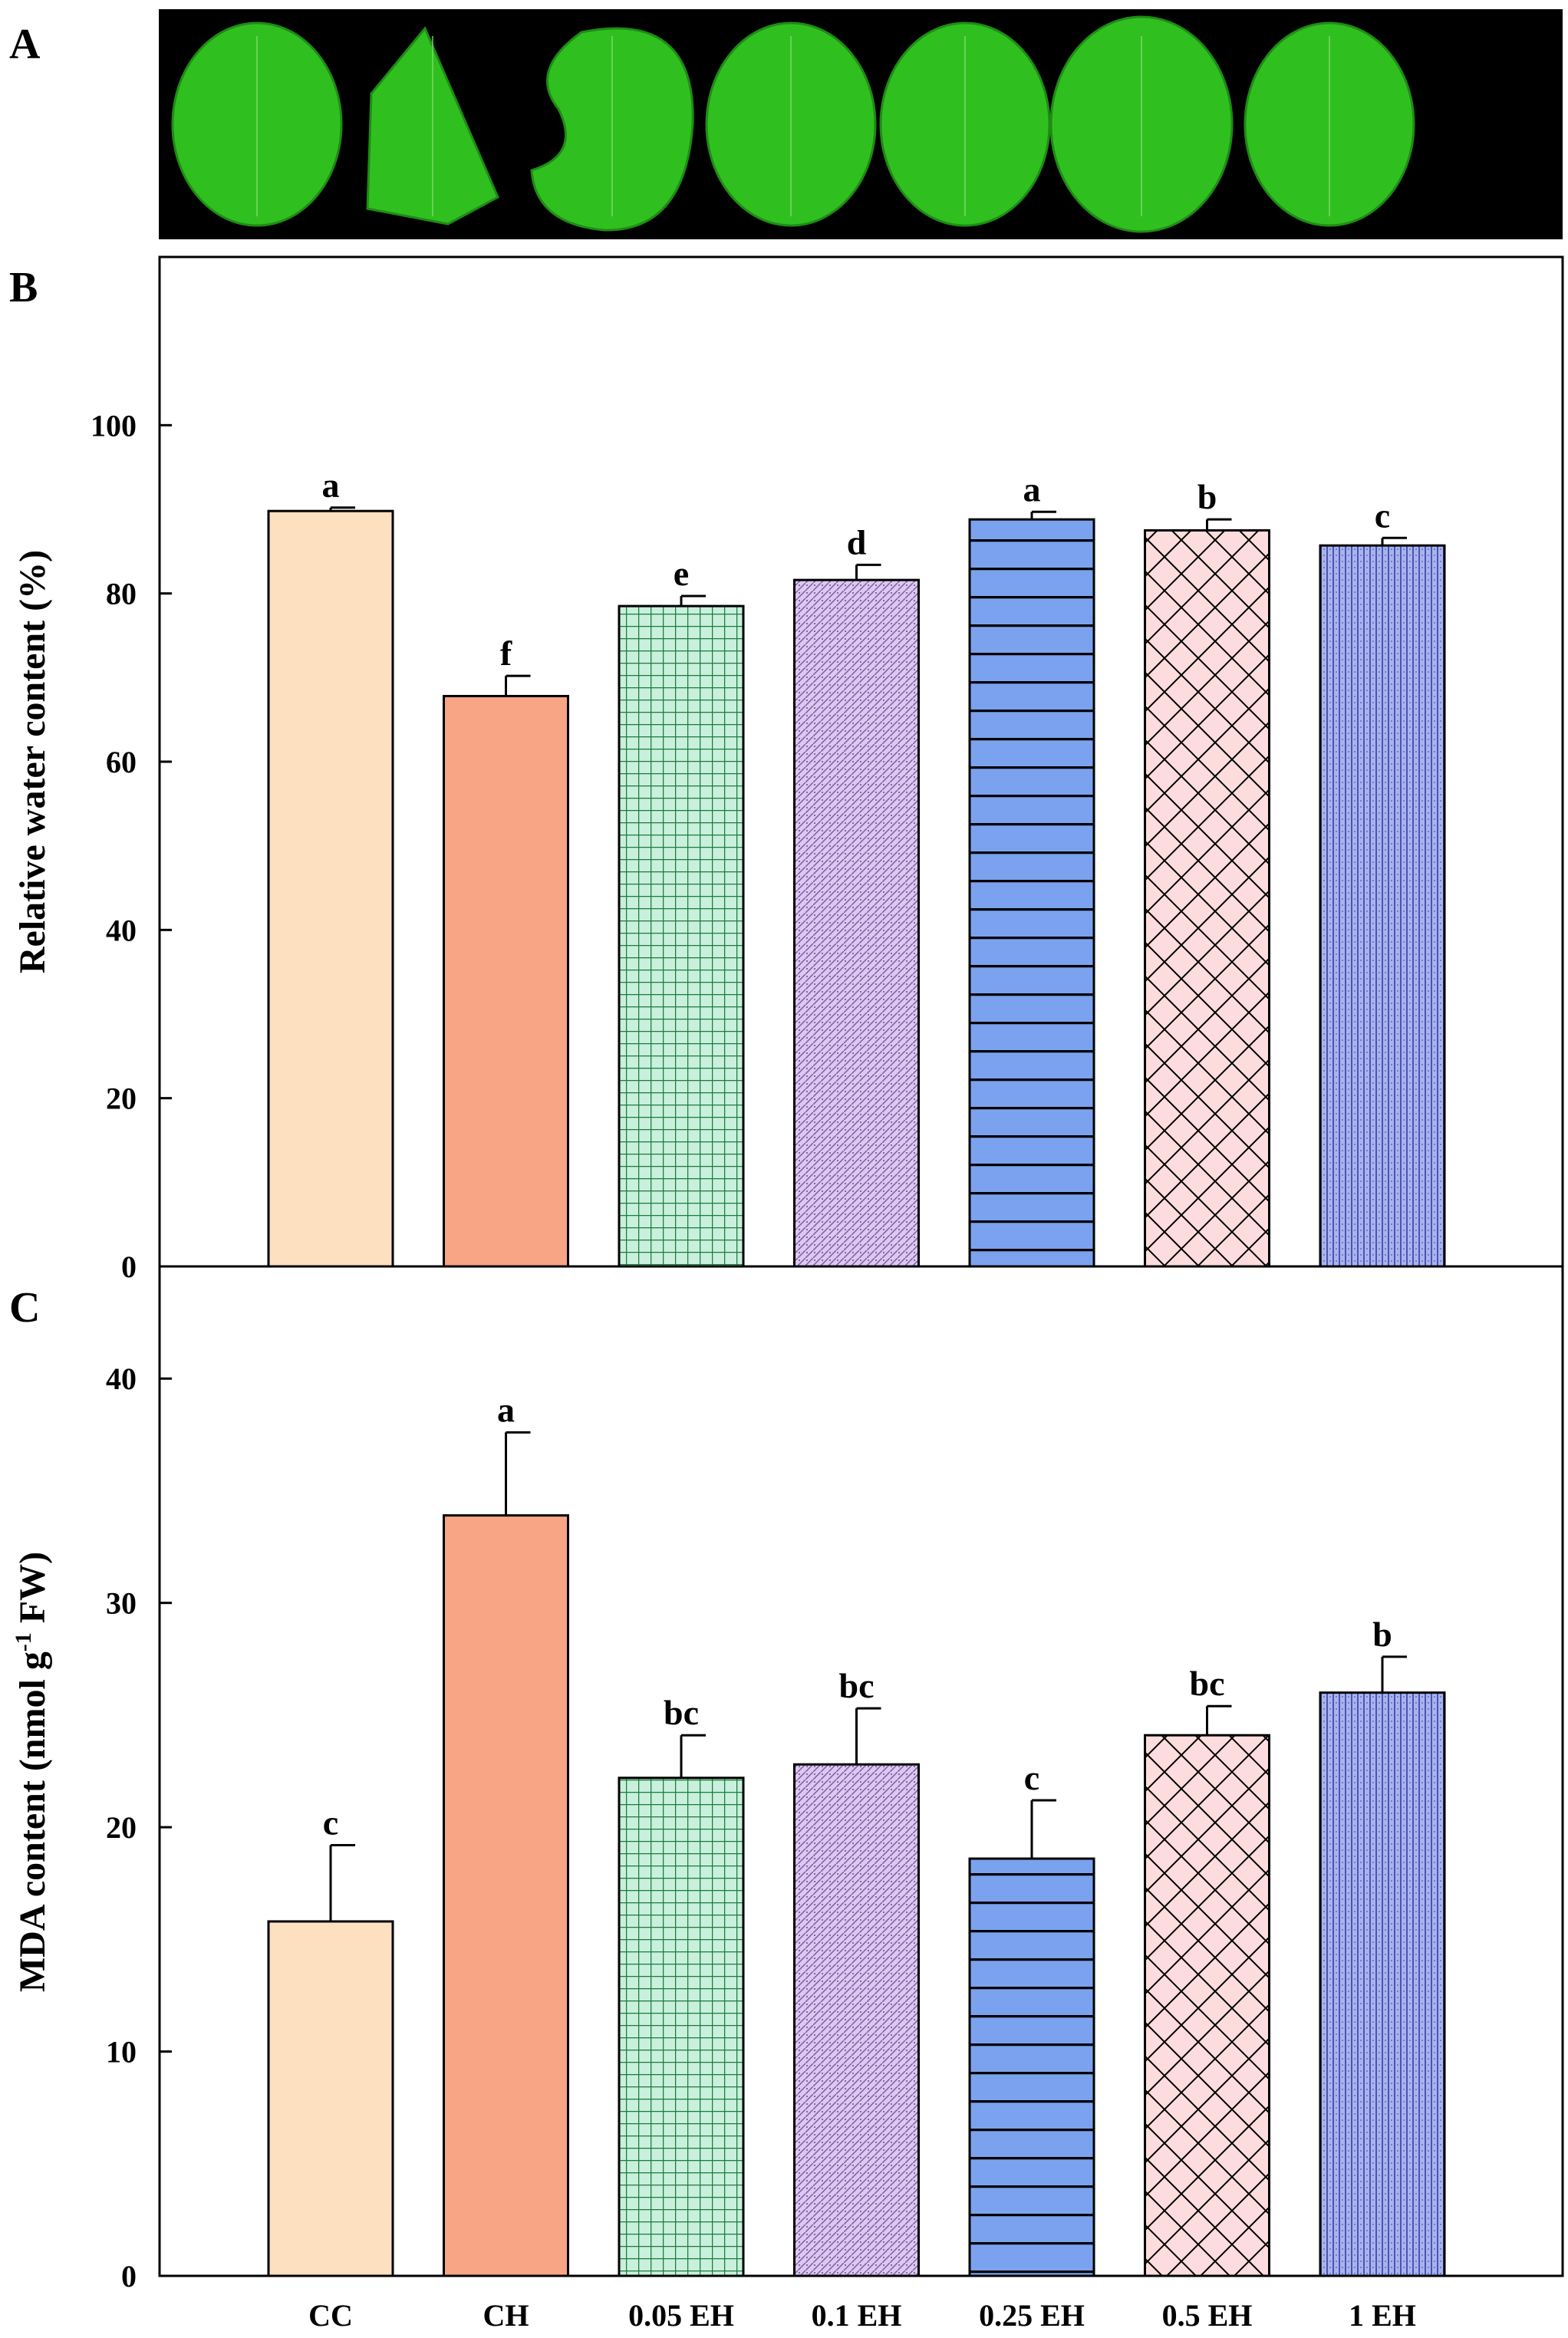 This screenshot has width=1568, height=2338. I want to click on chart-c-ylabel: MDA content (nmol g-1 FW), so click(32, 1772).